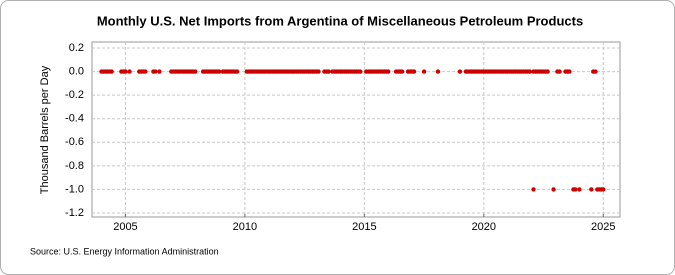  Describe the element at coordinates (484, 227) in the screenshot. I see `x-tick-label: 2020` at that location.